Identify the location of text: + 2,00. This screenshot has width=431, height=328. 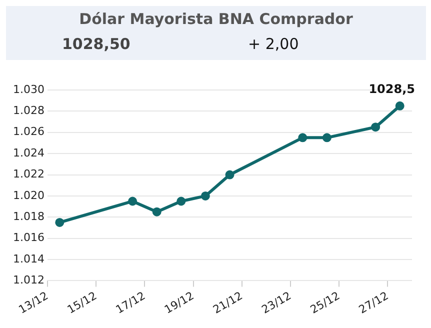
(273, 44).